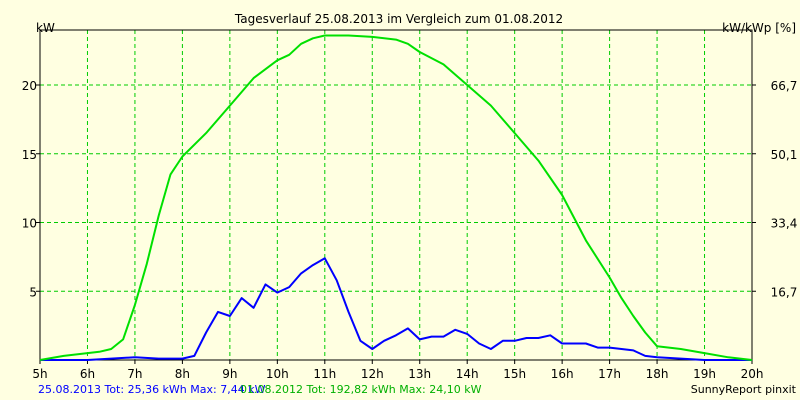 The height and width of the screenshot is (400, 800). Describe the element at coordinates (45, 28) in the screenshot. I see `y-axis-label-left: kW` at that location.